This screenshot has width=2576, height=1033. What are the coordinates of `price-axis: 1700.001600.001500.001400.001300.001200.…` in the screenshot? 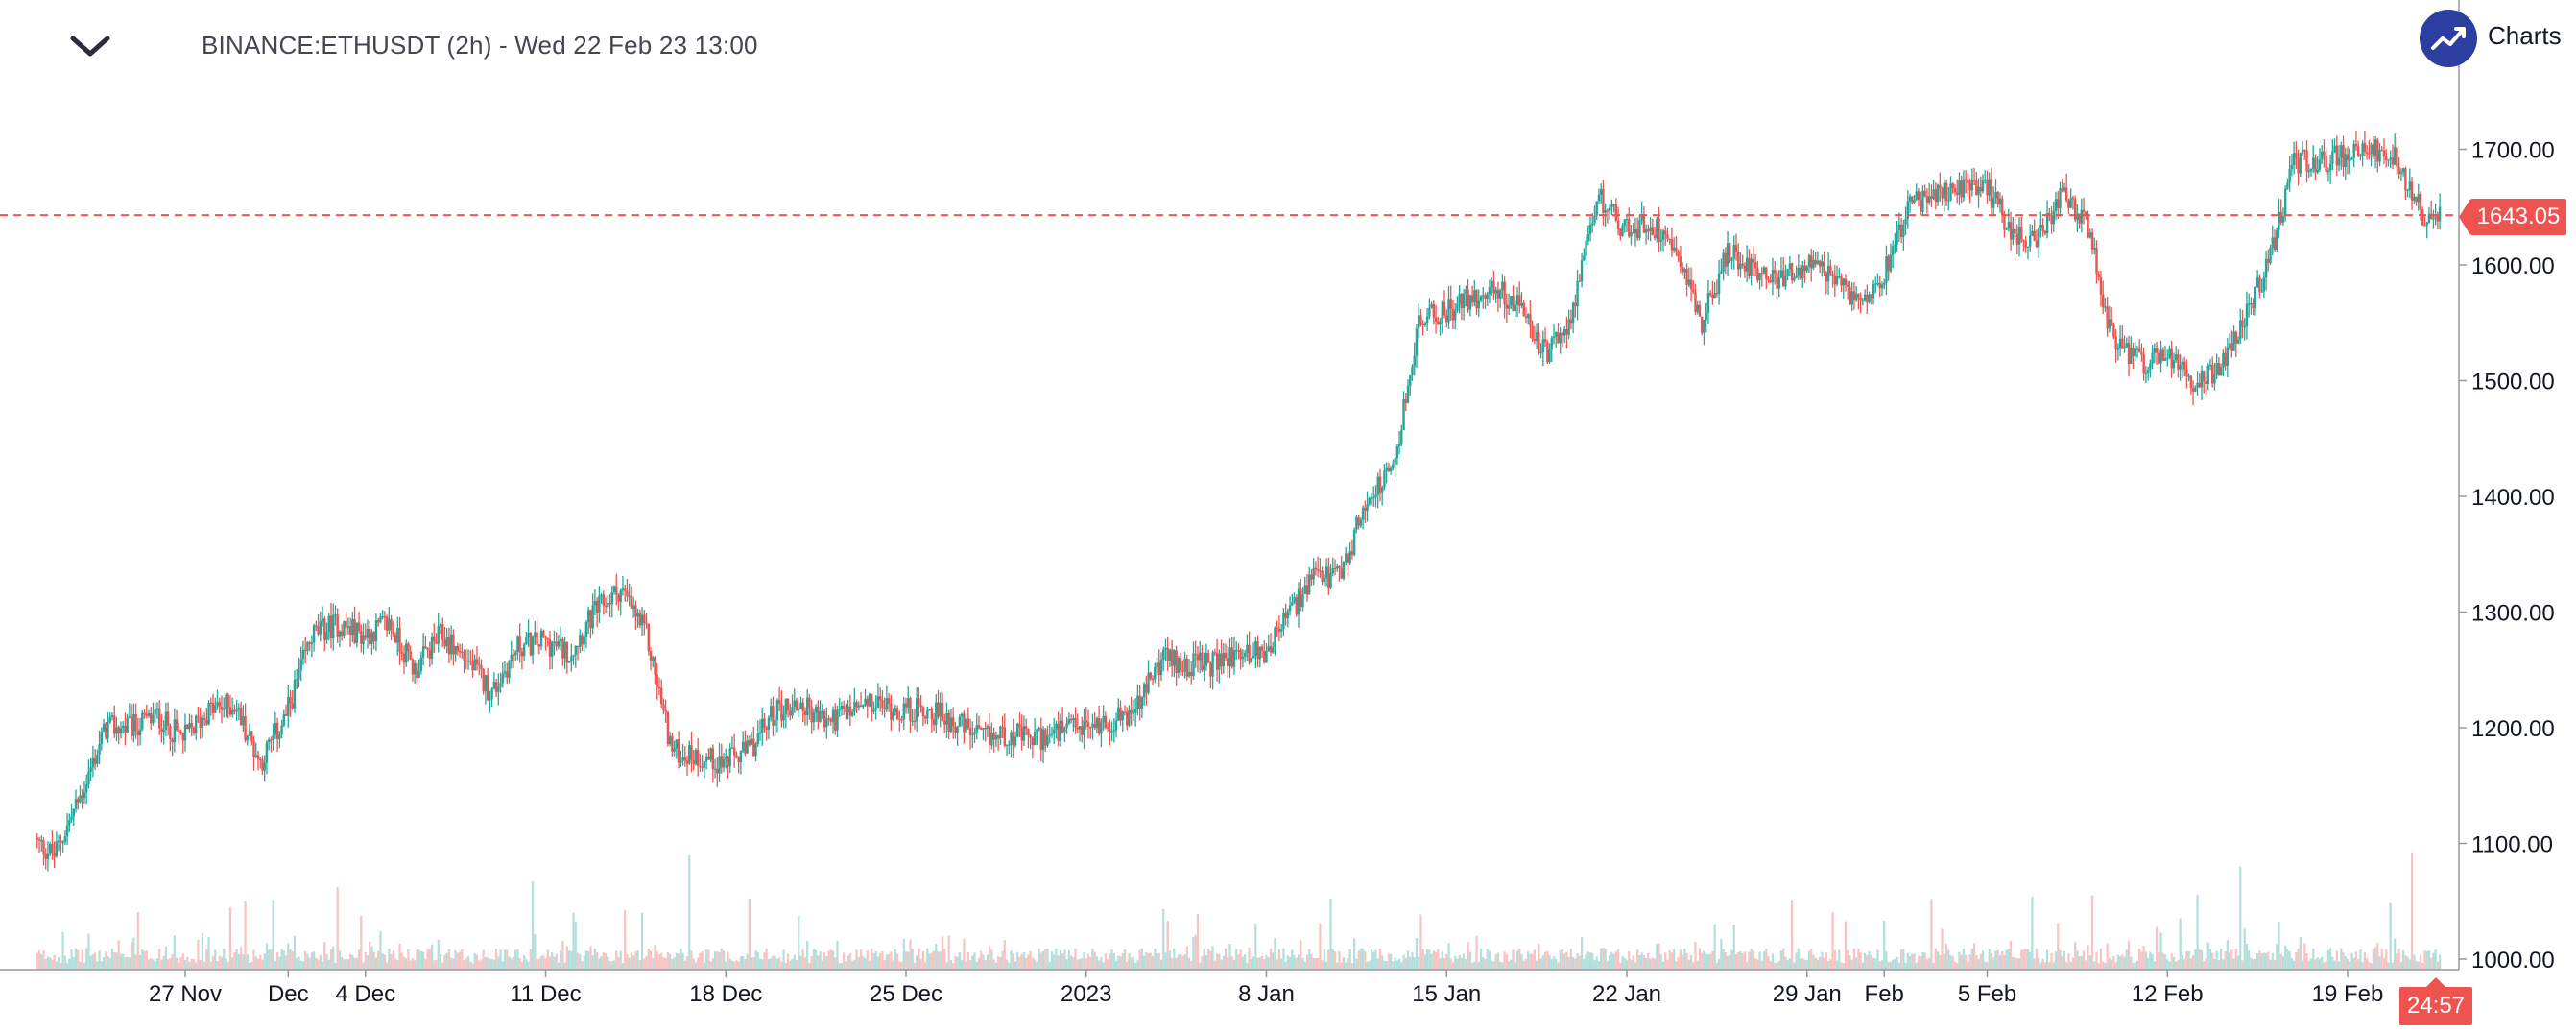 It's located at (2507, 556).